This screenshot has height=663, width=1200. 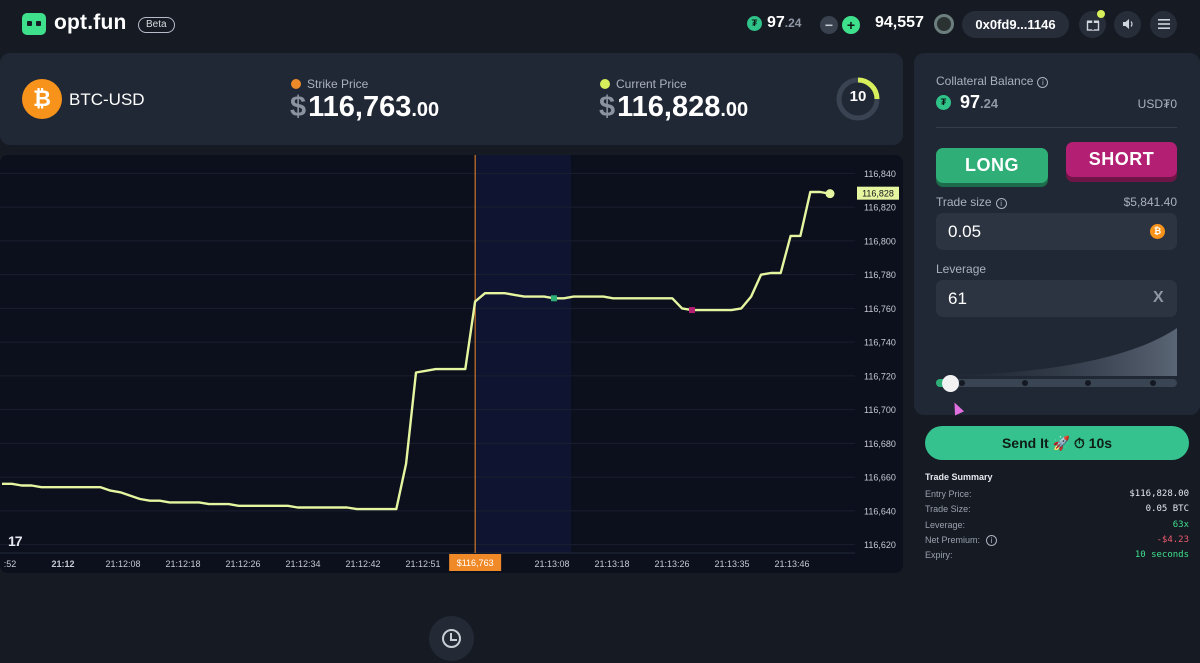 What do you see at coordinates (793, 23) in the screenshot?
I see `header-balance-dec: .24` at bounding box center [793, 23].